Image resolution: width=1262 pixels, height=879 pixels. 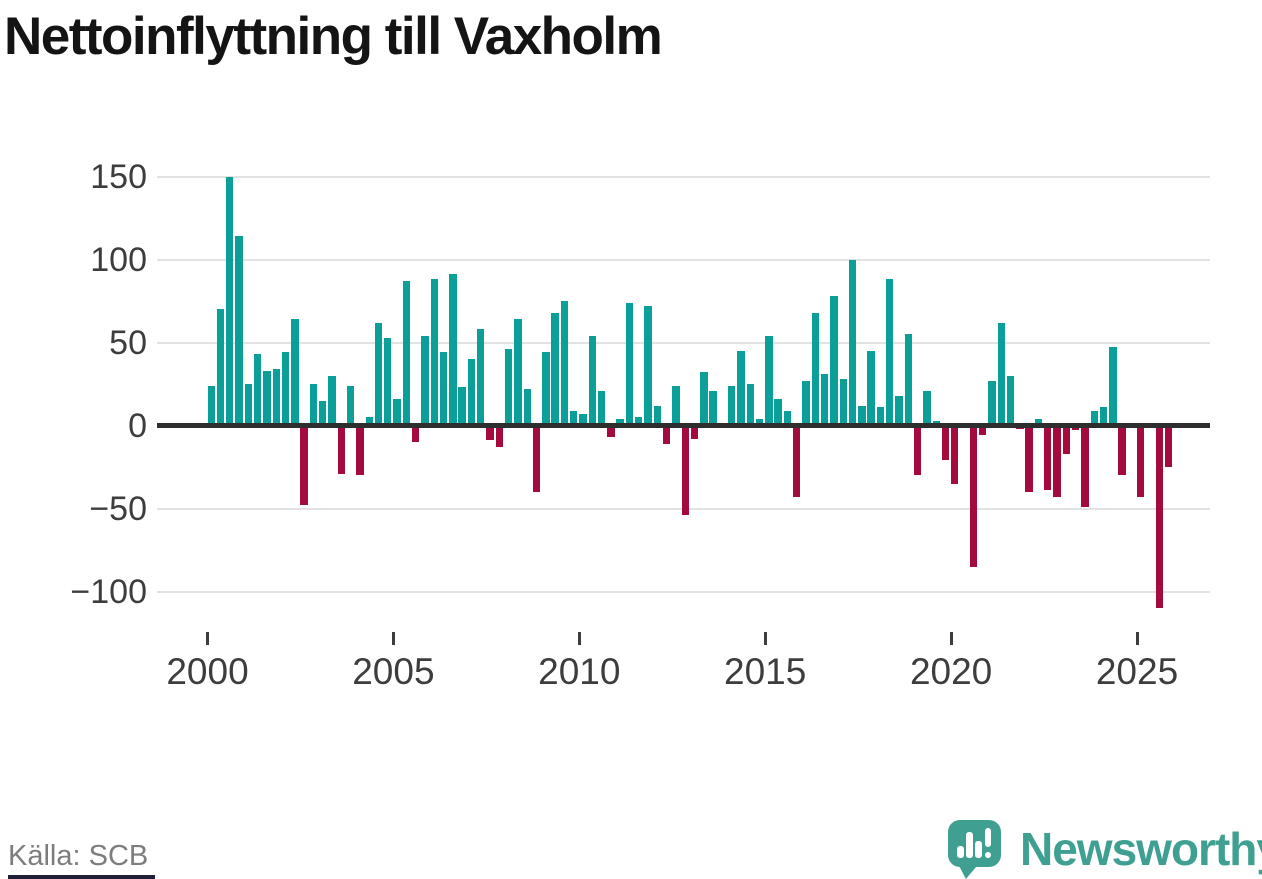 I want to click on source-attribution: Källa: SCB, so click(x=78, y=856).